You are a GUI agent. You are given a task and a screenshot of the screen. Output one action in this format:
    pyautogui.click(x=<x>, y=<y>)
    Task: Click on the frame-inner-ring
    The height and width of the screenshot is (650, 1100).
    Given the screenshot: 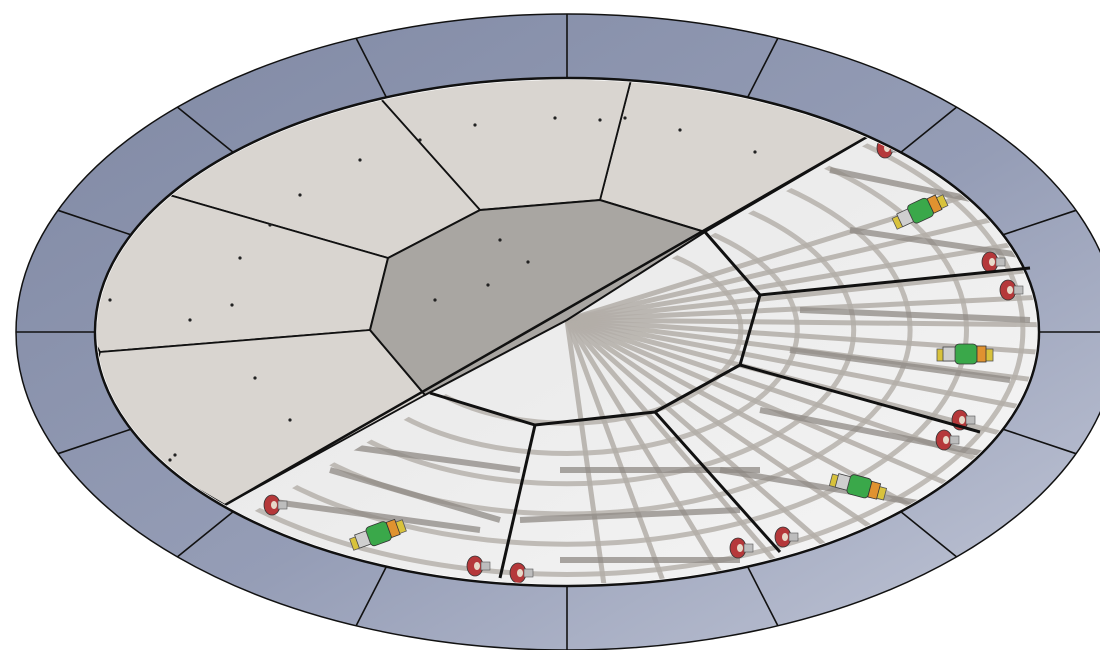 What is the action you would take?
    pyautogui.click(x=595, y=329)
    